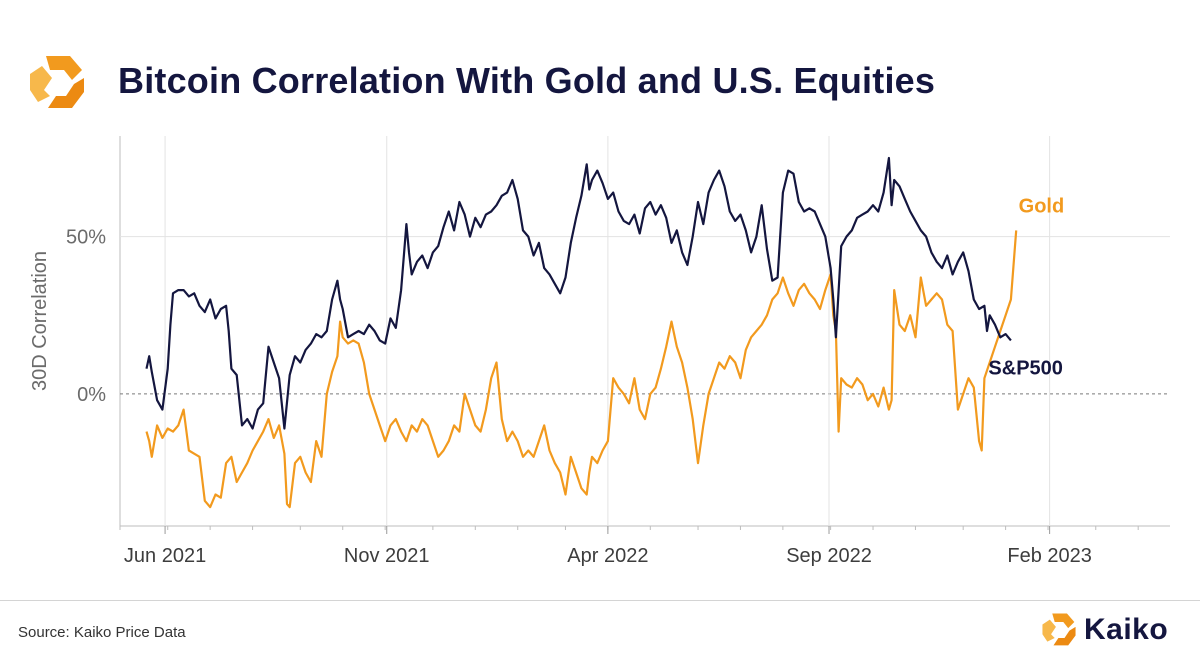 The image size is (1200, 664). What do you see at coordinates (1059, 629) in the screenshot?
I see `kaiko-logo-icon` at bounding box center [1059, 629].